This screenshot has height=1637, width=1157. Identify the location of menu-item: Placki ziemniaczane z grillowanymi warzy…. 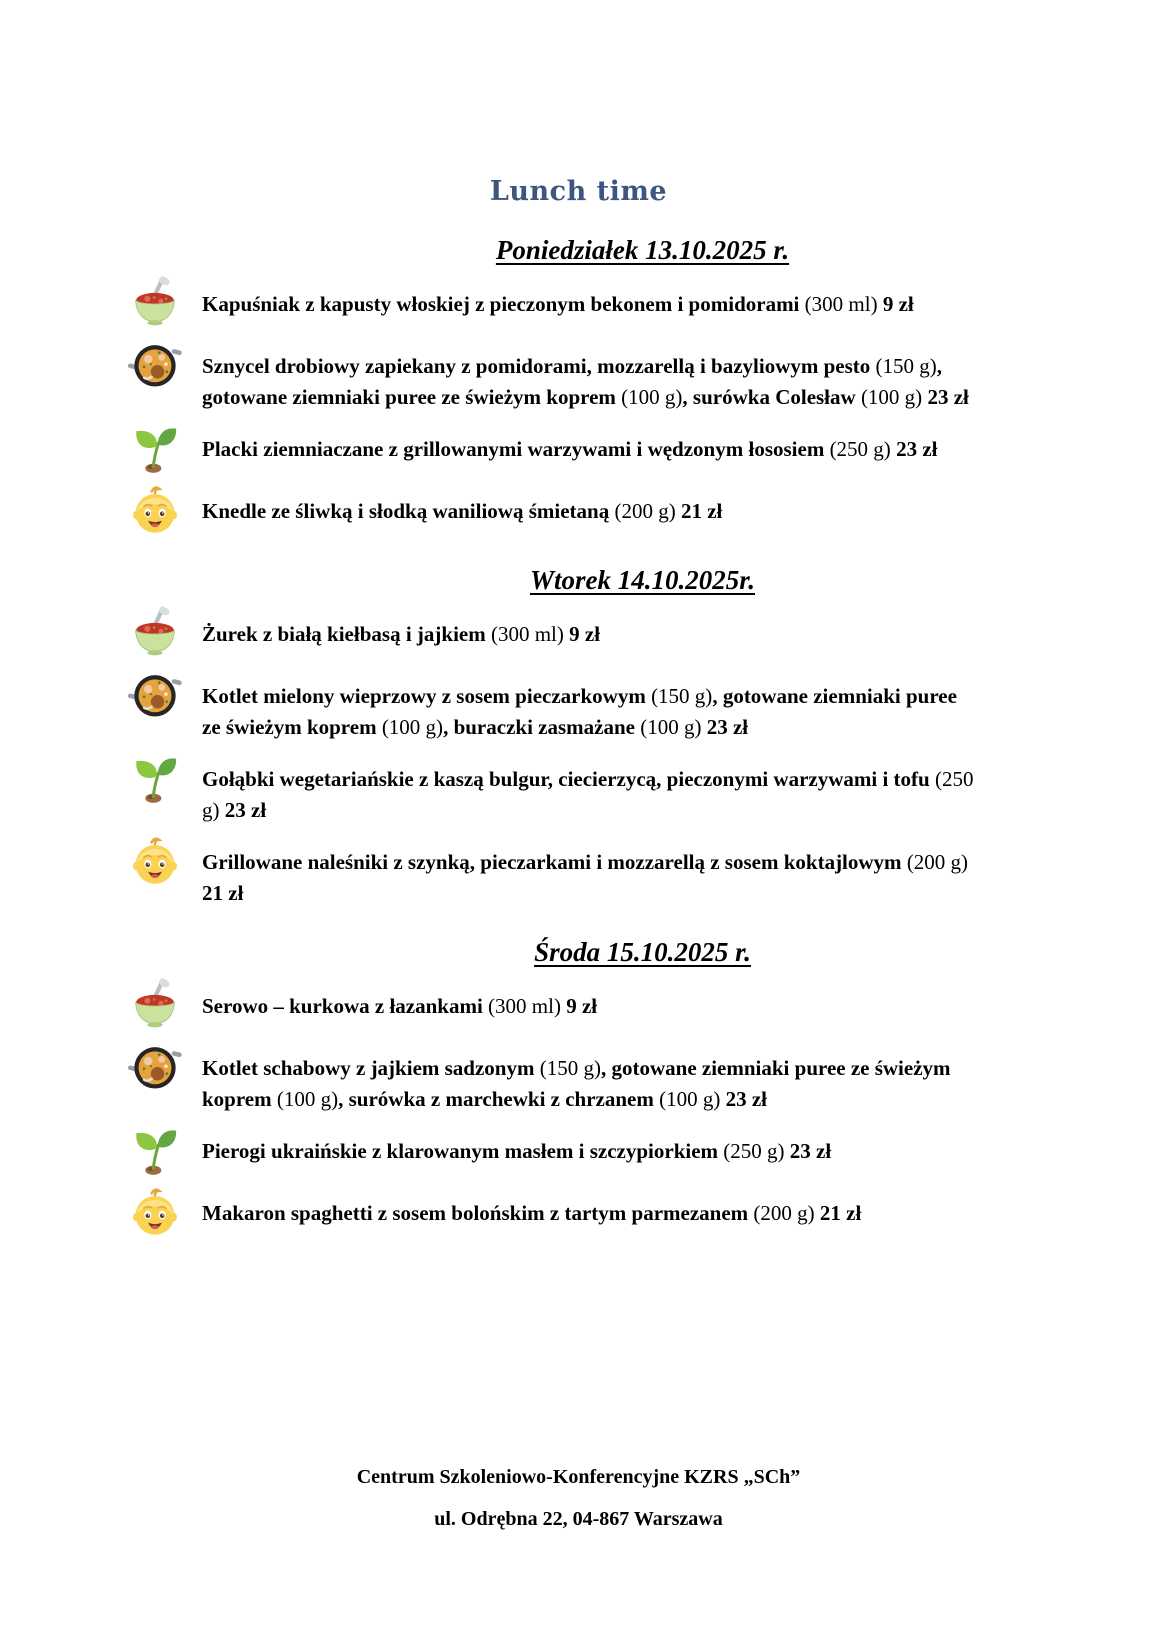
(642, 448).